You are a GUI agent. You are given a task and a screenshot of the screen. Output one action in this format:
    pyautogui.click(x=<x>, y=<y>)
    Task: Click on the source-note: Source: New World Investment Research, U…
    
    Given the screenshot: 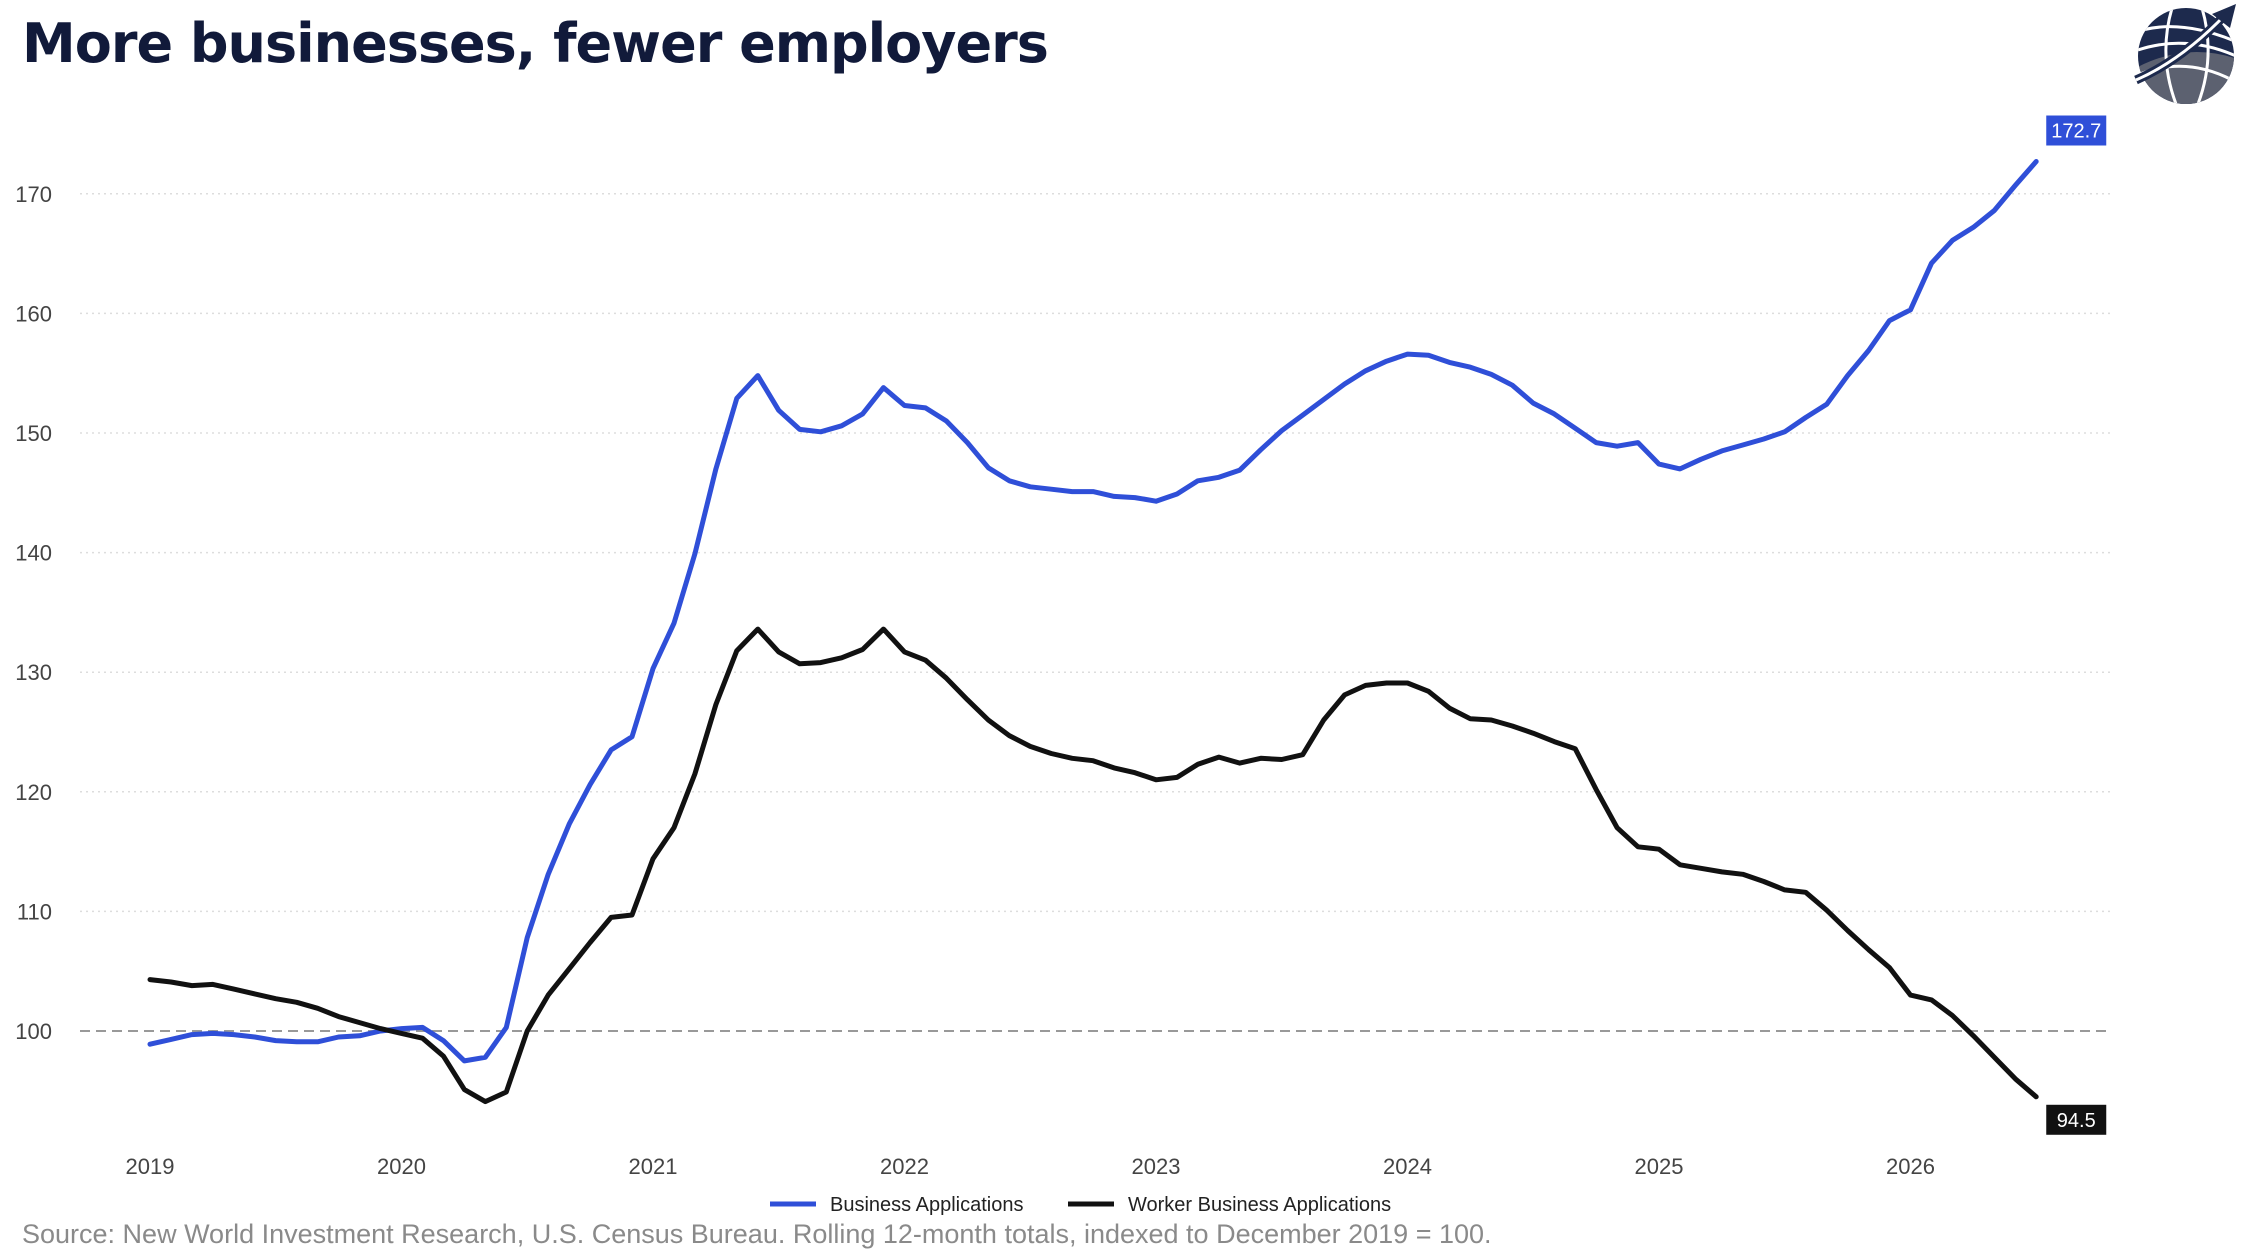 What is the action you would take?
    pyautogui.click(x=757, y=1234)
    